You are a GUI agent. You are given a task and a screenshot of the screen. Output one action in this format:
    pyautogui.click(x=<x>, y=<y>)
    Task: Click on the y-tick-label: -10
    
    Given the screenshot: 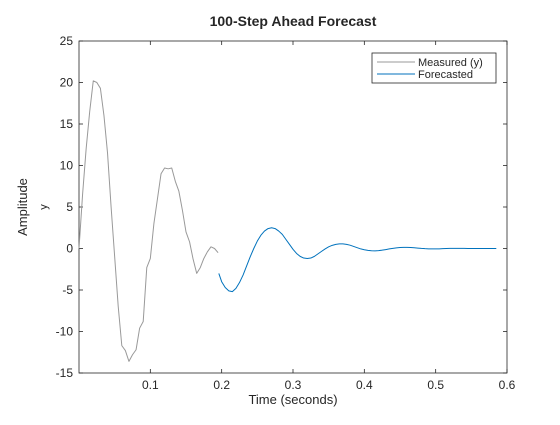 What is the action you would take?
    pyautogui.click(x=65, y=332)
    